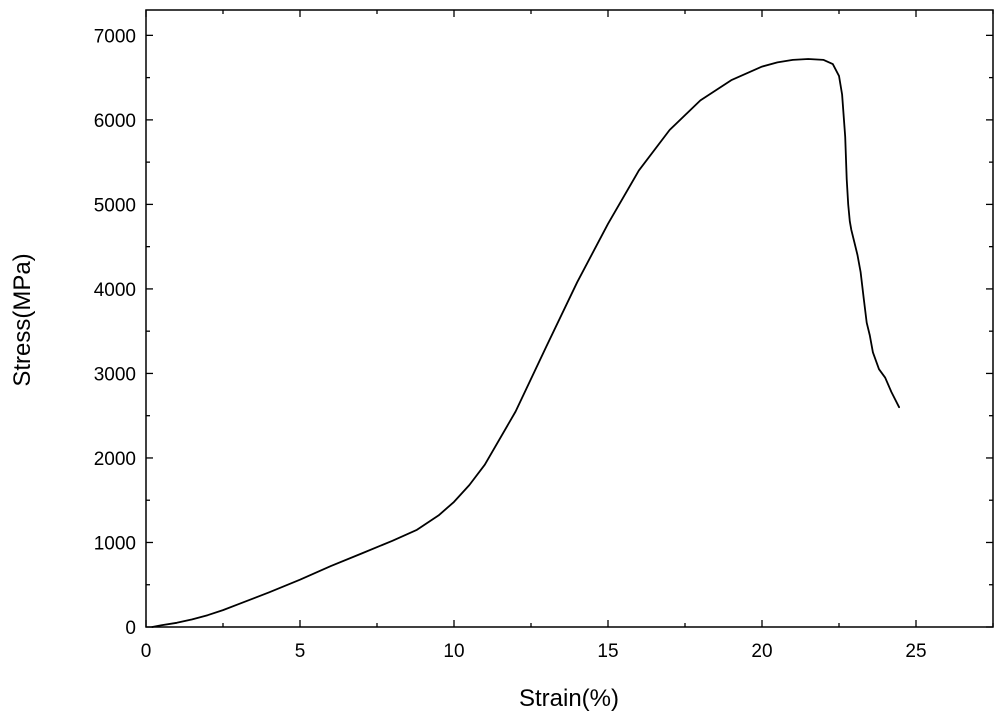 The image size is (1000, 718). What do you see at coordinates (607, 651) in the screenshot?
I see `x-tick-label: 15` at bounding box center [607, 651].